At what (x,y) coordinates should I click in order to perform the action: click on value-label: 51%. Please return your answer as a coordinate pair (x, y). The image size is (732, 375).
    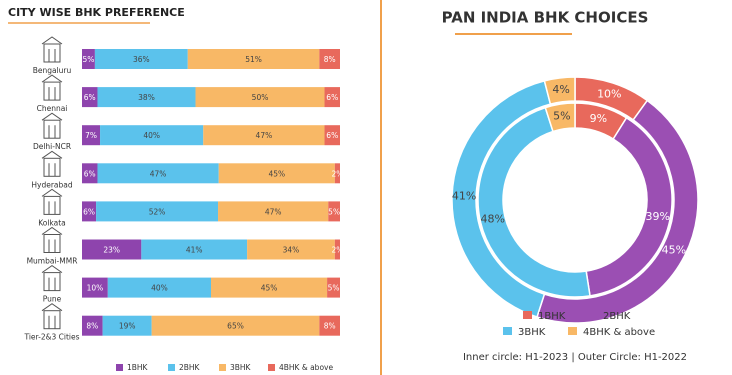
    Looking at the image, I should click on (253, 59).